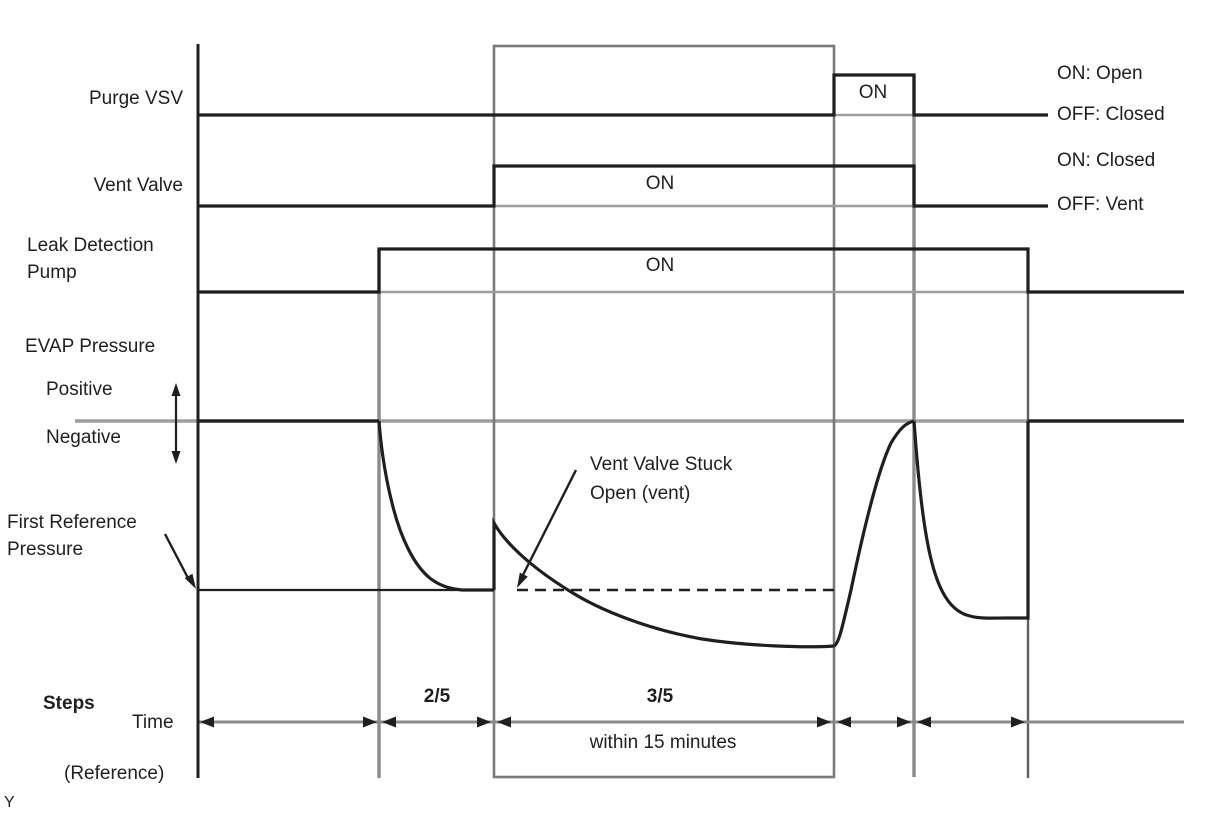 This screenshot has height=814, width=1208. Describe the element at coordinates (370, 722) in the screenshot. I see `arrow-right-seg1-icon` at that location.